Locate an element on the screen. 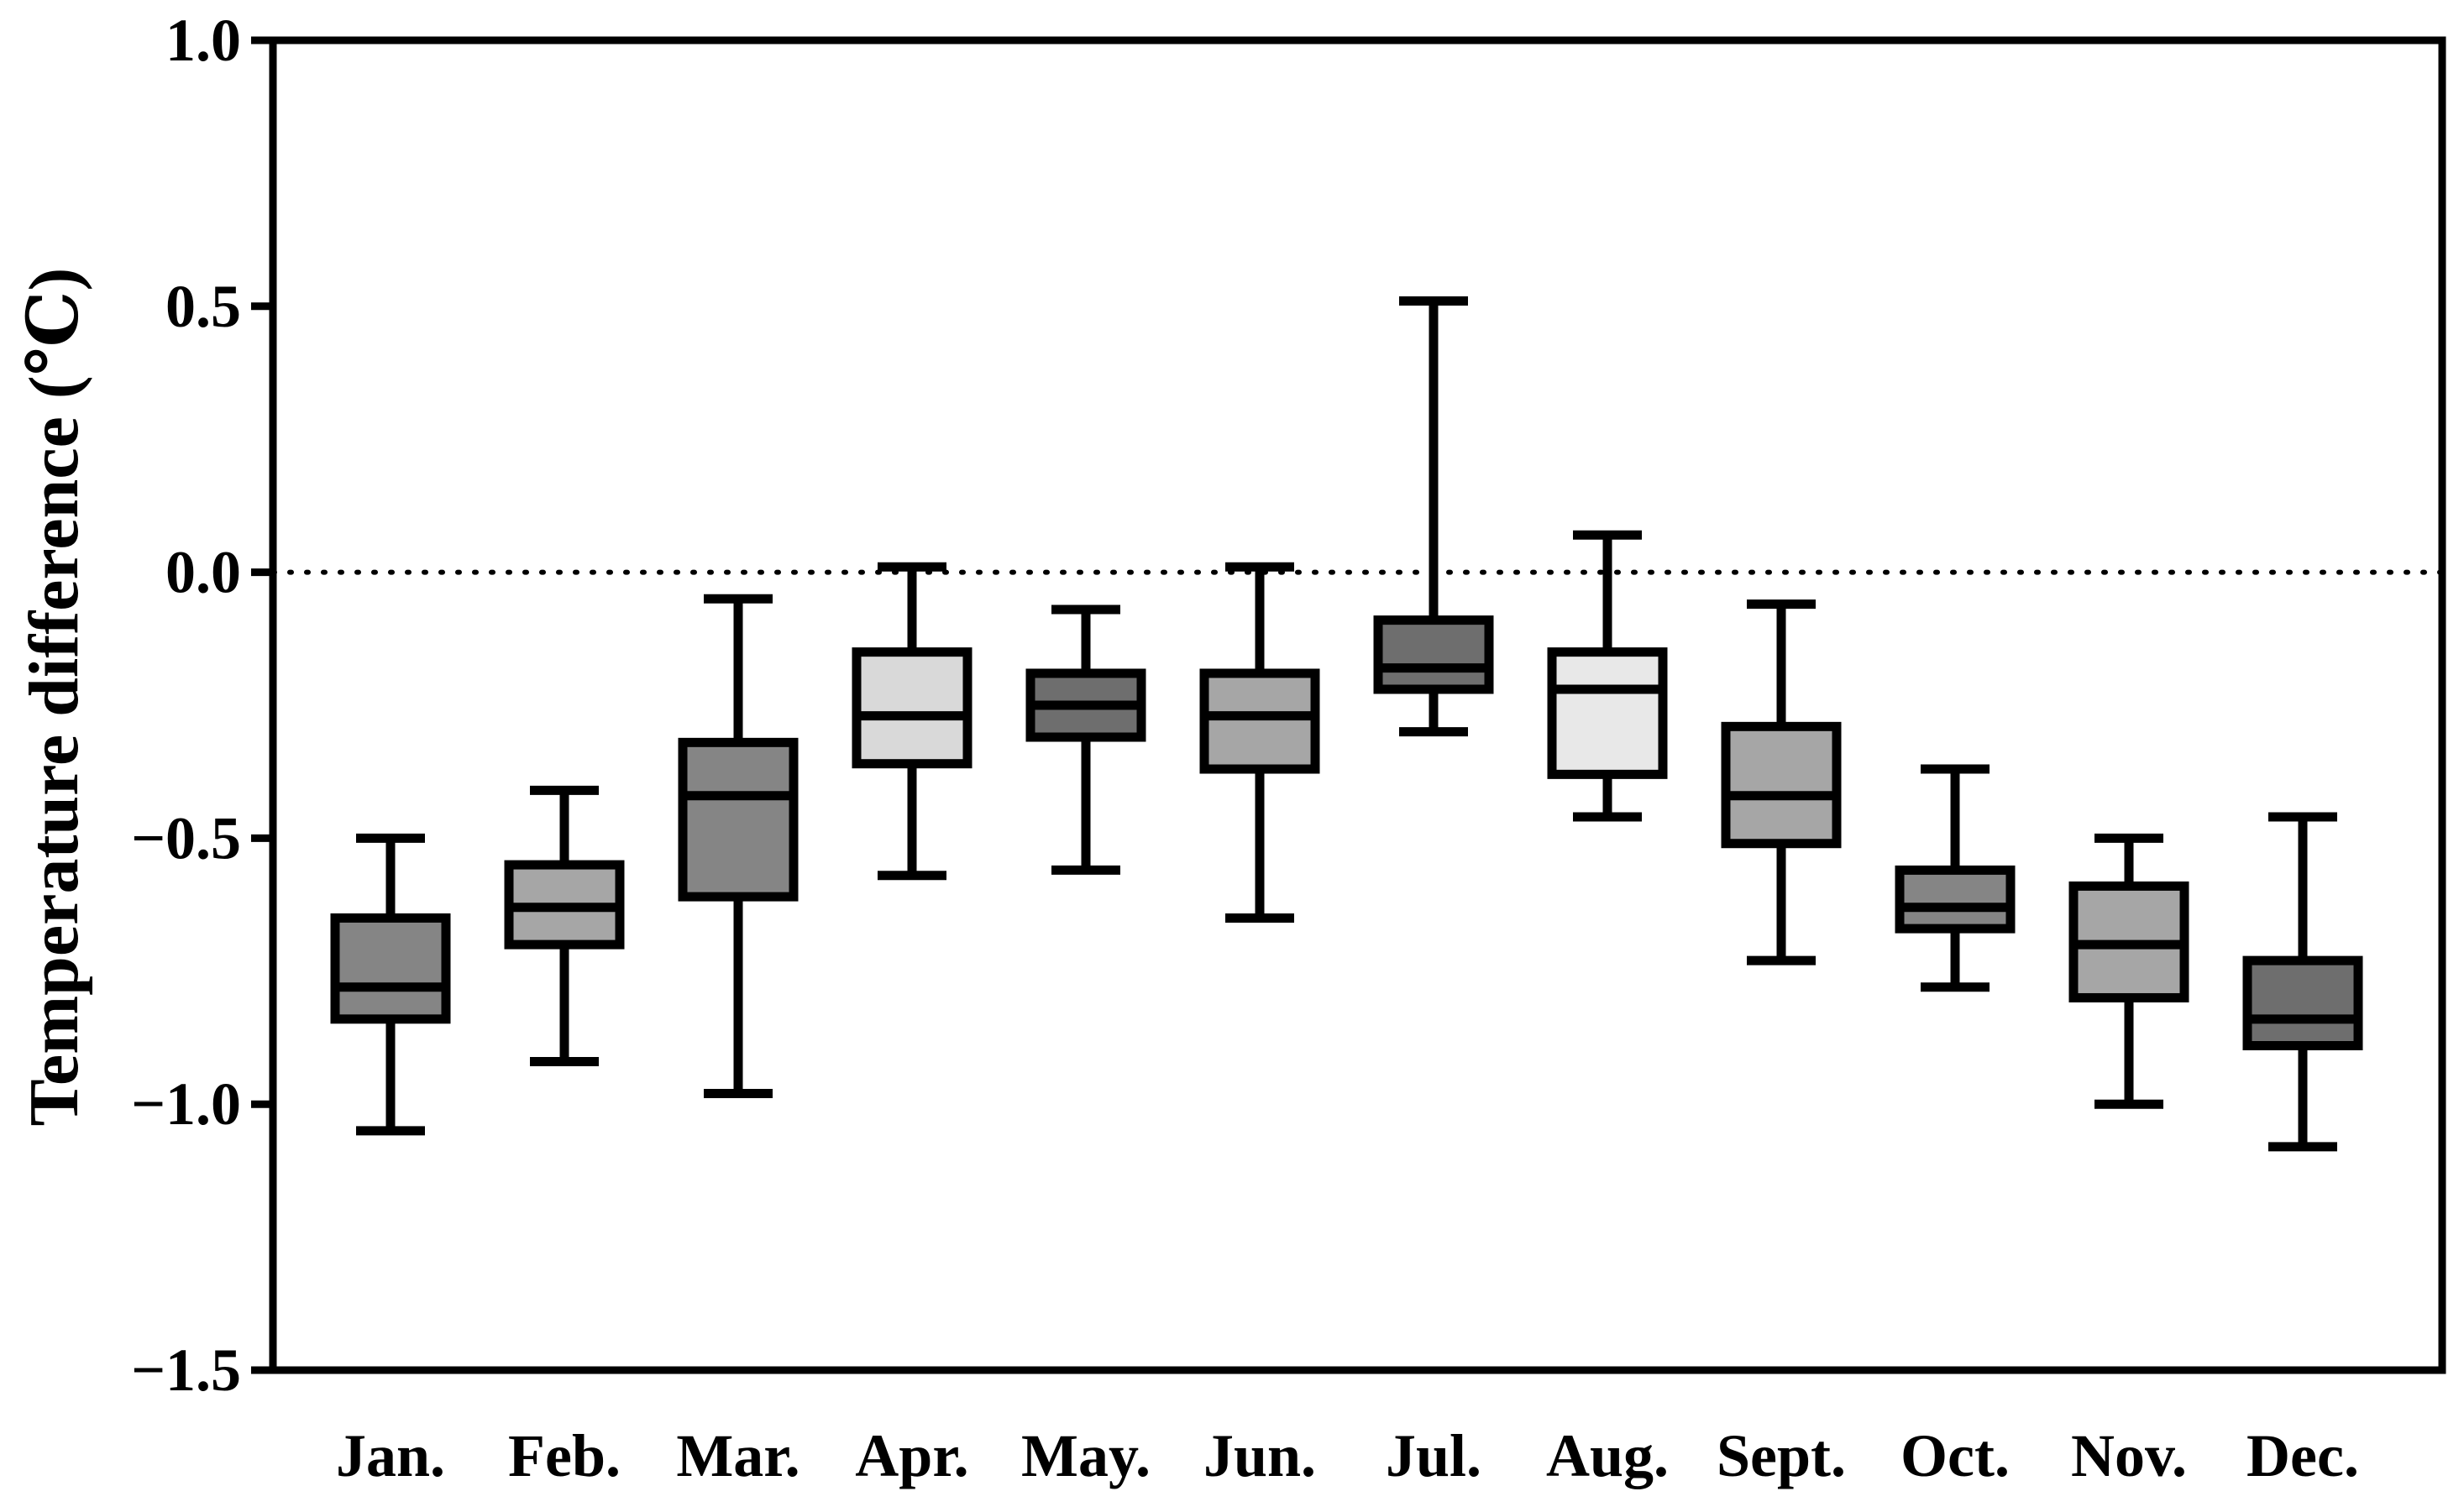  y-axis-ticks: 1.0 0.5 0.0 −0.5 −1.0 −1.5 is located at coordinates (202, 706).